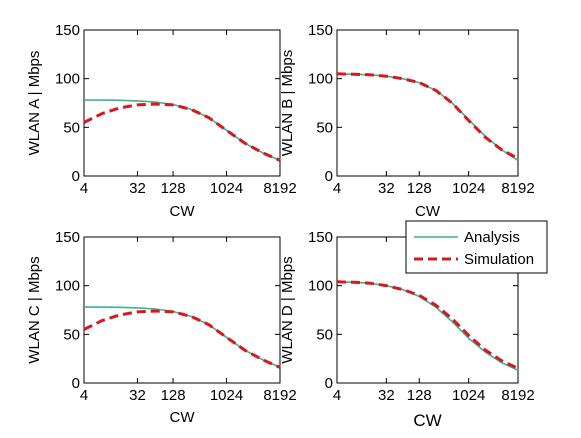 The width and height of the screenshot is (581, 438). I want to click on y-axis-label: WLAN D | Mbps, so click(287, 309).